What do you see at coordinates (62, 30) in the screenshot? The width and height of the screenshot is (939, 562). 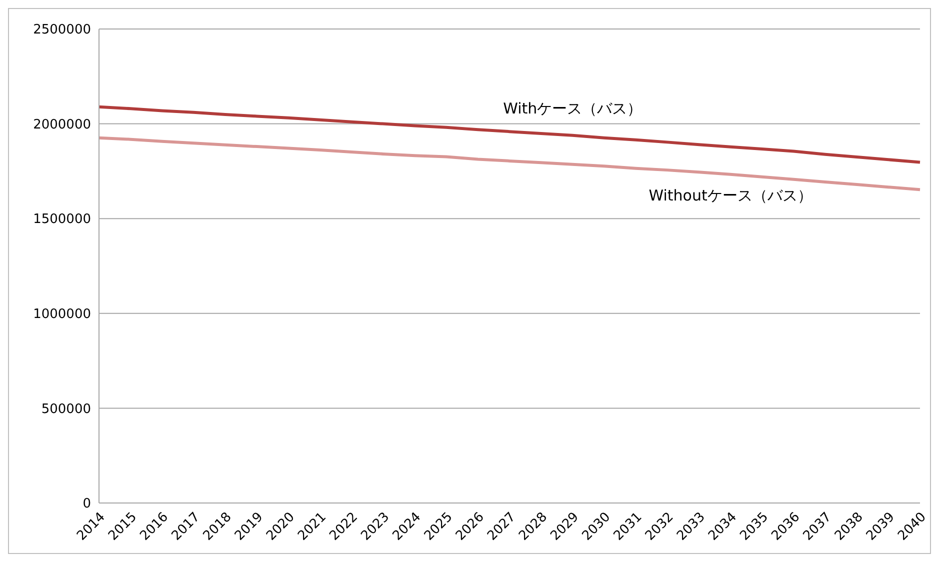 I see `y-tick-label: 2500000` at bounding box center [62, 30].